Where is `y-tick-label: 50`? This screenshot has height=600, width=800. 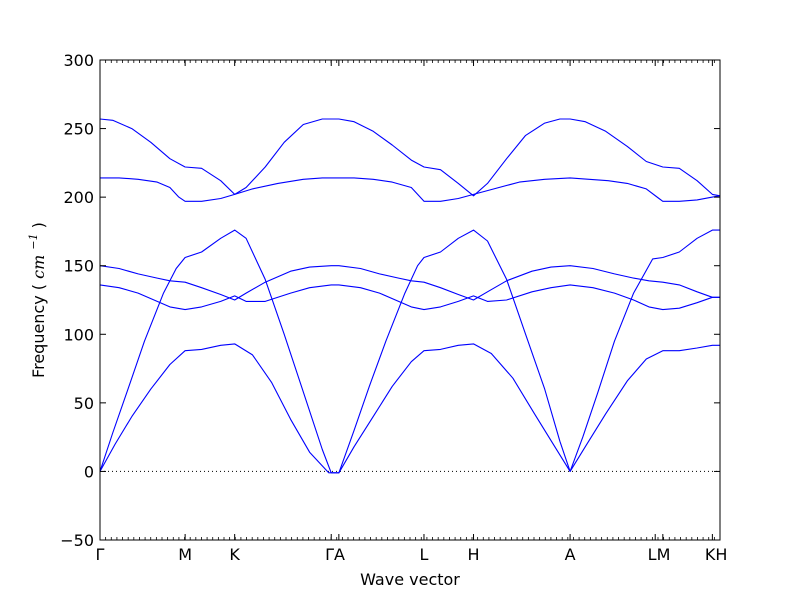
y-tick-label: 50 is located at coordinates (84, 403).